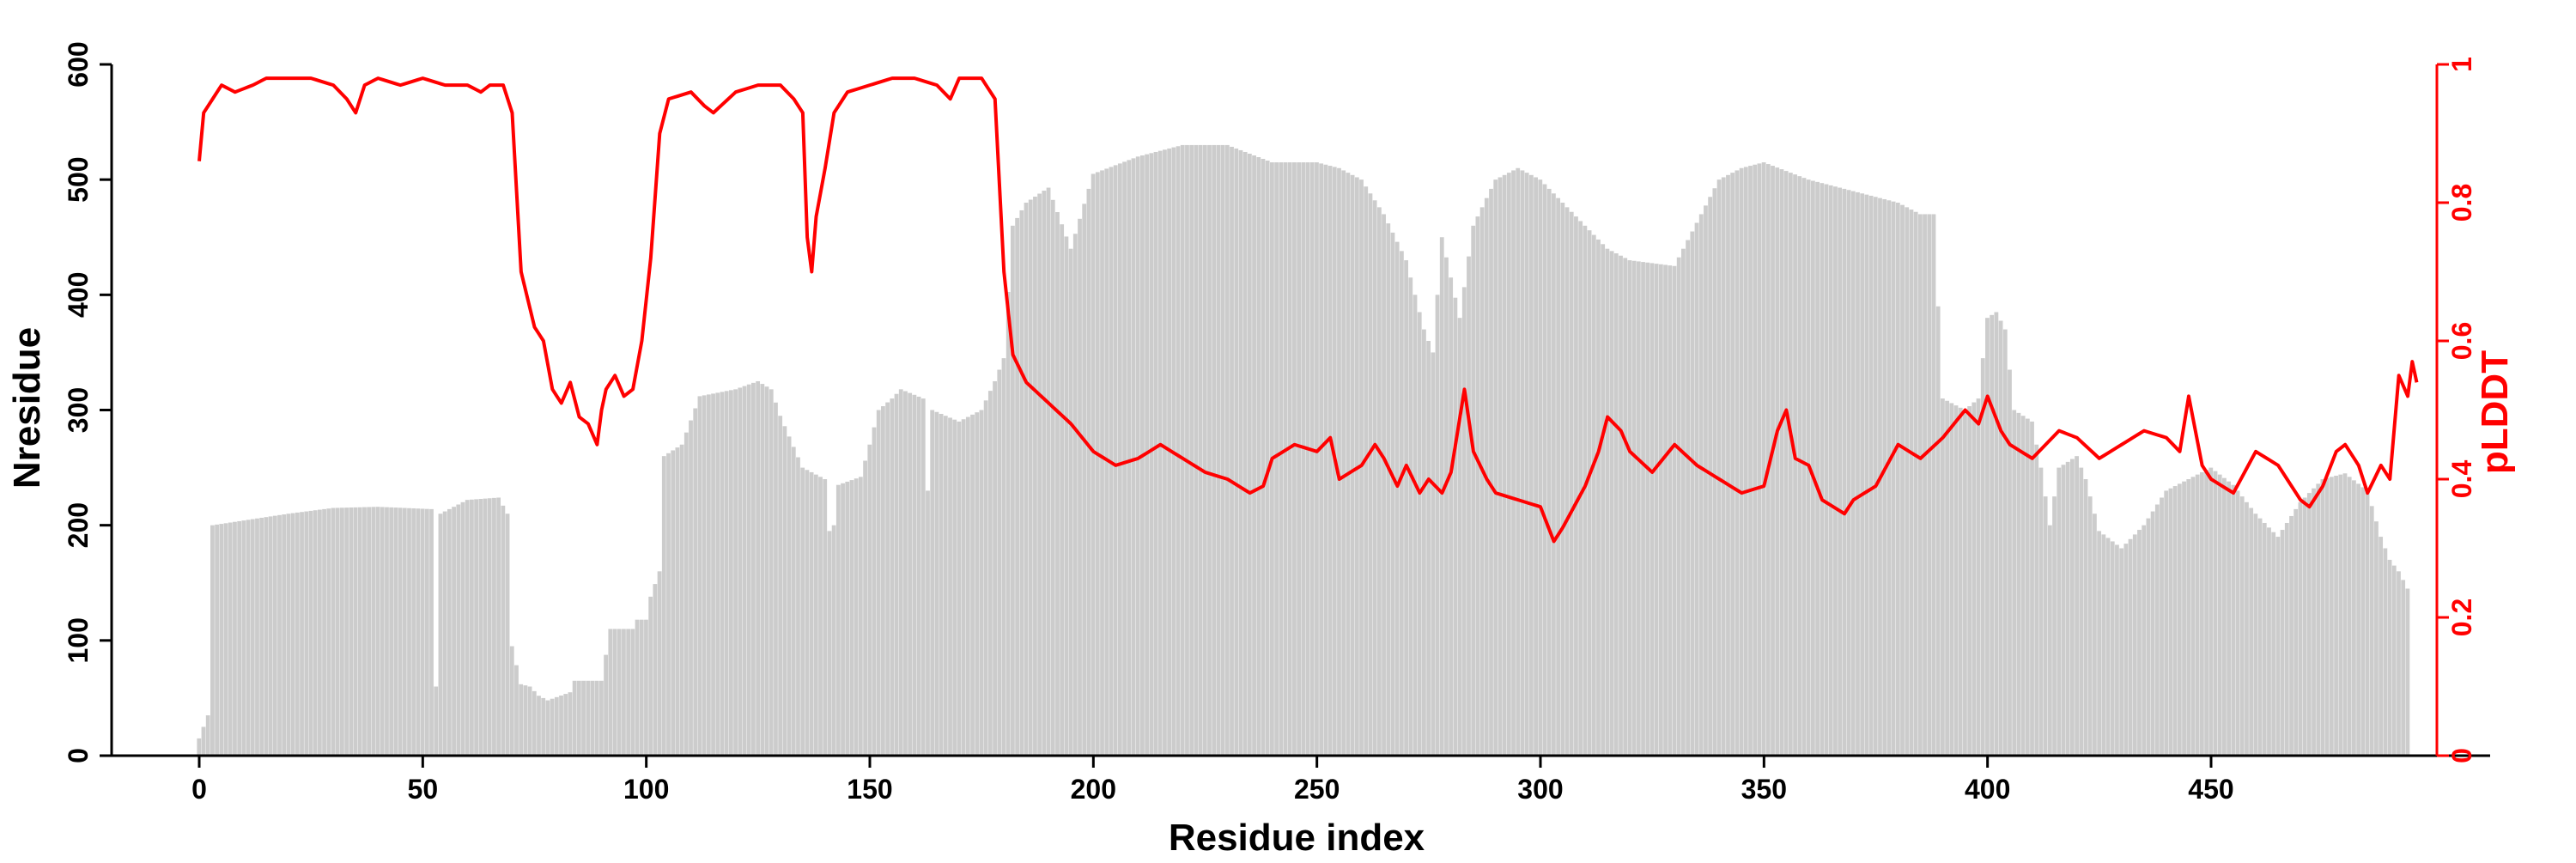 Image resolution: width=2576 pixels, height=863 pixels. What do you see at coordinates (78, 64) in the screenshot?
I see `y-tick-label: 600` at bounding box center [78, 64].